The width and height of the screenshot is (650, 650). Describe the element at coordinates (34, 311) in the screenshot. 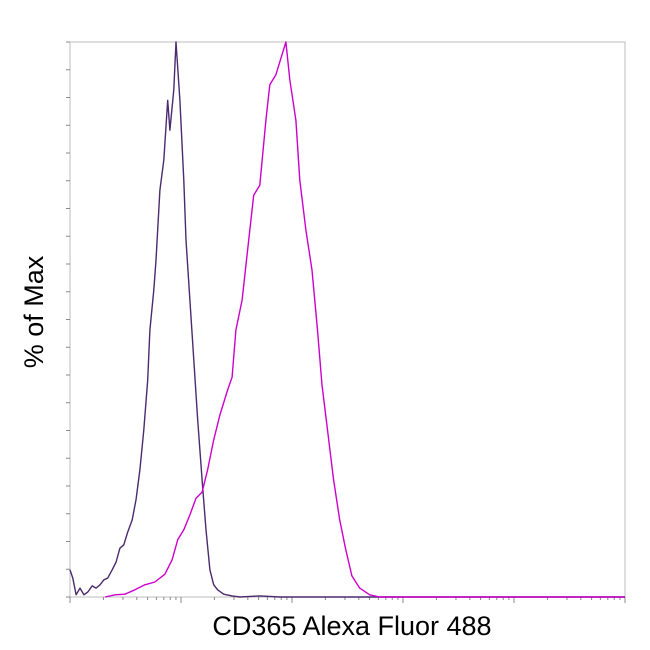

I see `y-axis-label: % of Max` at that location.